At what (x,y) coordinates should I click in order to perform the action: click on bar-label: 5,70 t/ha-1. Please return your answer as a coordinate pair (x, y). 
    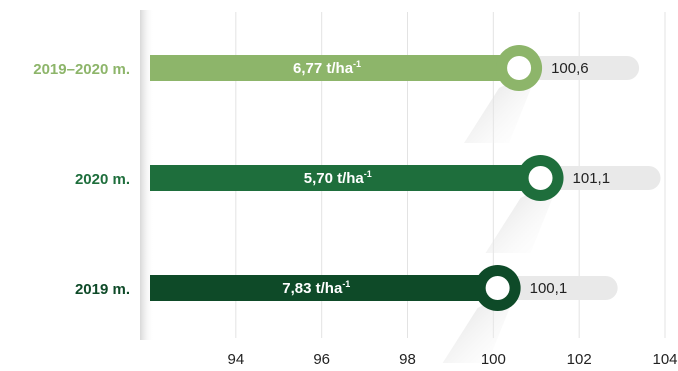
    Looking at the image, I should click on (338, 178).